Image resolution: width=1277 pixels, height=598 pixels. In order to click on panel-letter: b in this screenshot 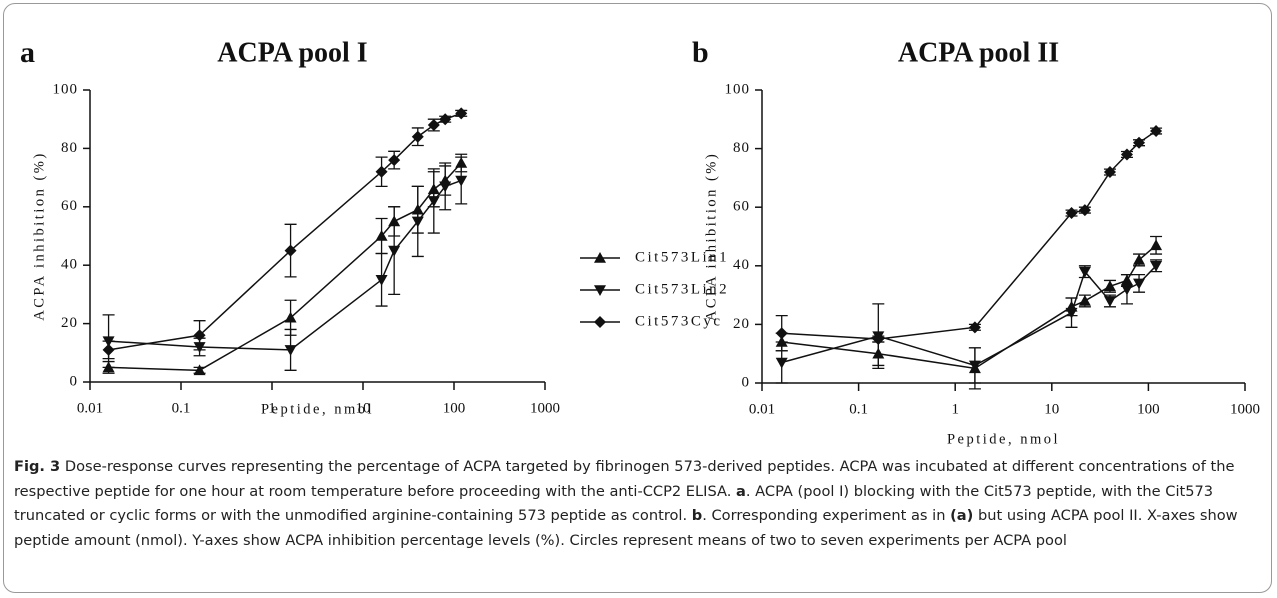, I will do `click(700, 52)`.